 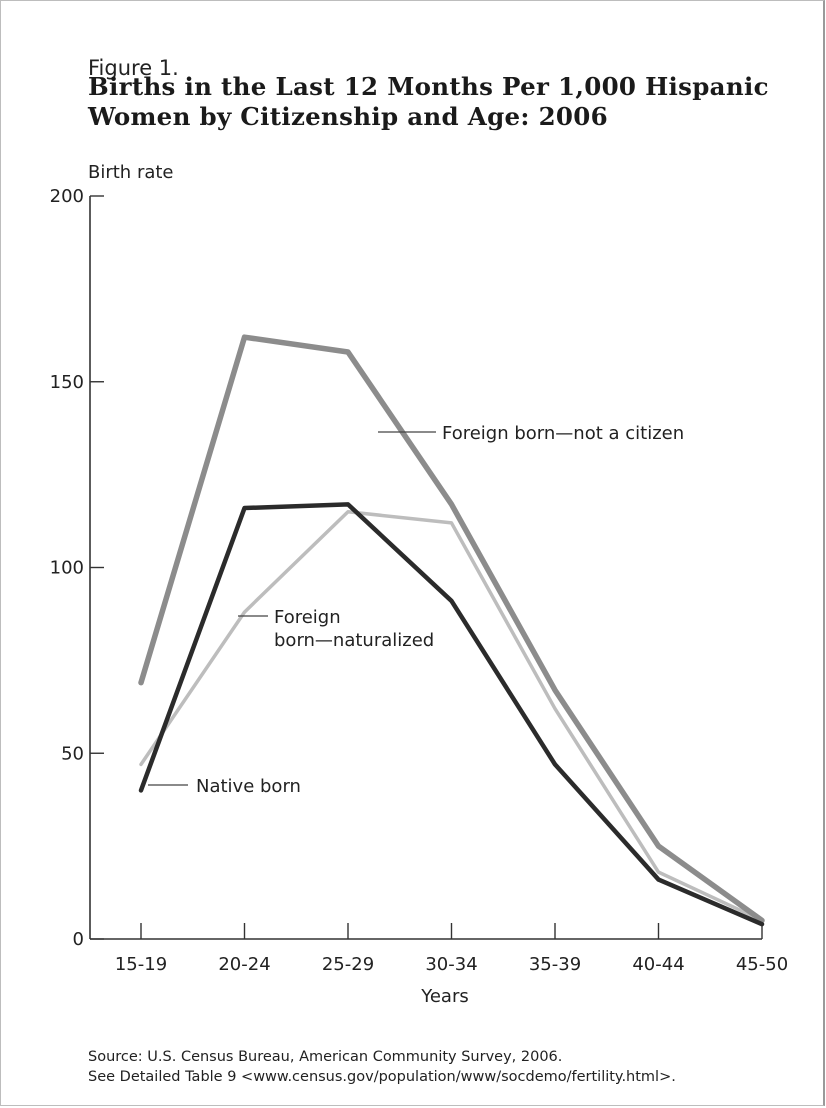 What do you see at coordinates (348, 964) in the screenshot?
I see `x-tick-label: 25-29` at bounding box center [348, 964].